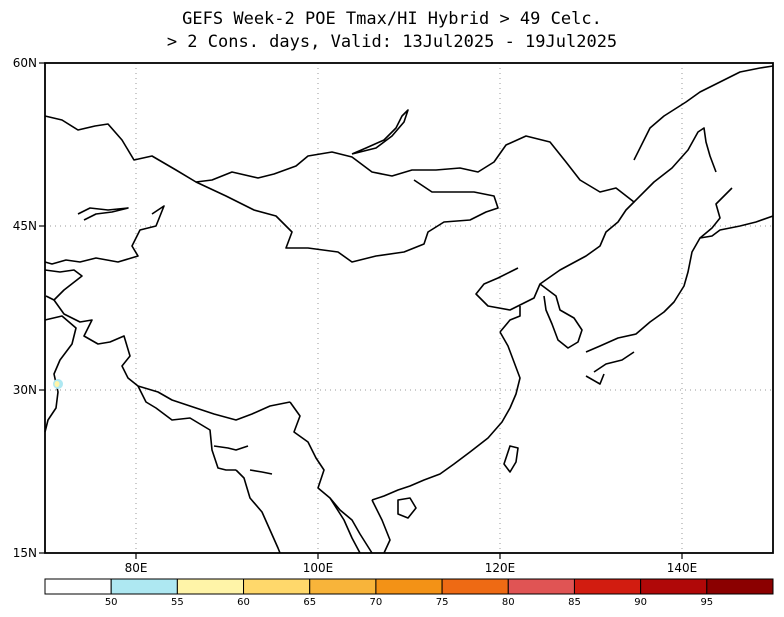 Image resolution: width=784 pixels, height=617 pixels. What do you see at coordinates (243, 460) in the screenshot?
I see `border-bangladesh` at bounding box center [243, 460].